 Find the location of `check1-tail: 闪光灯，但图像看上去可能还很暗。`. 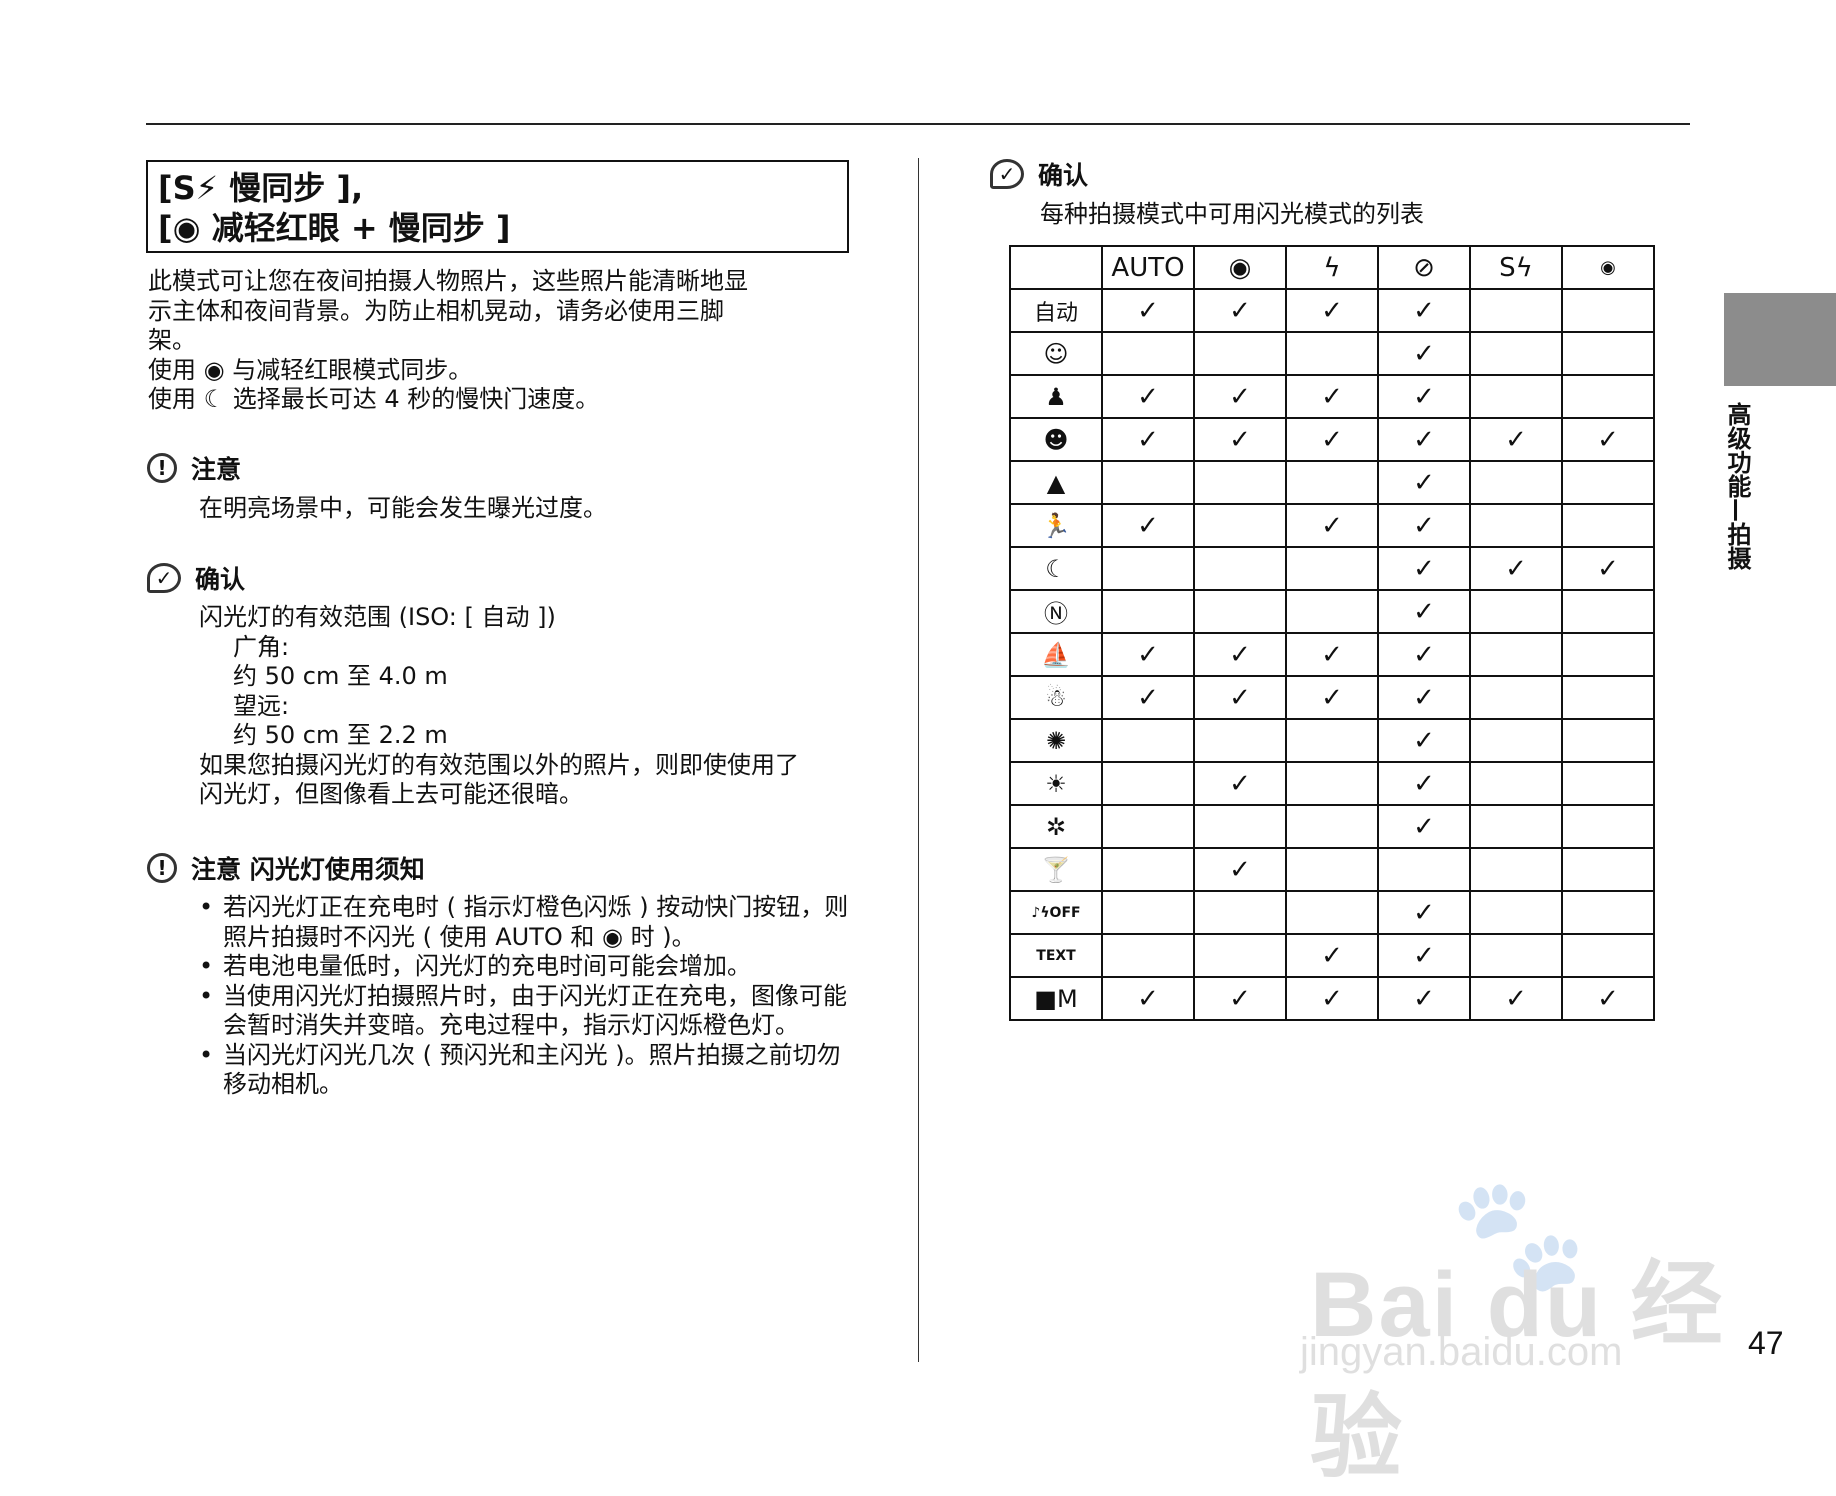

check1-tail: 闪光灯，但图像看上去可能还很暗。 is located at coordinates (391, 794).